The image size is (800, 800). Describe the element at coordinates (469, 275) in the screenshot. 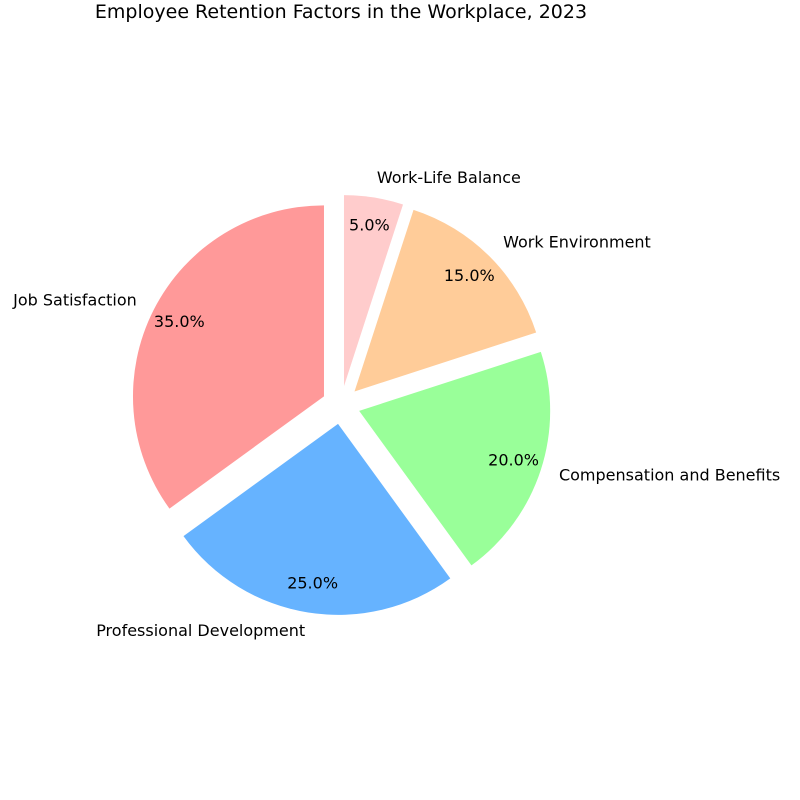

I see `pct-label-work-environment: 15.0%` at that location.